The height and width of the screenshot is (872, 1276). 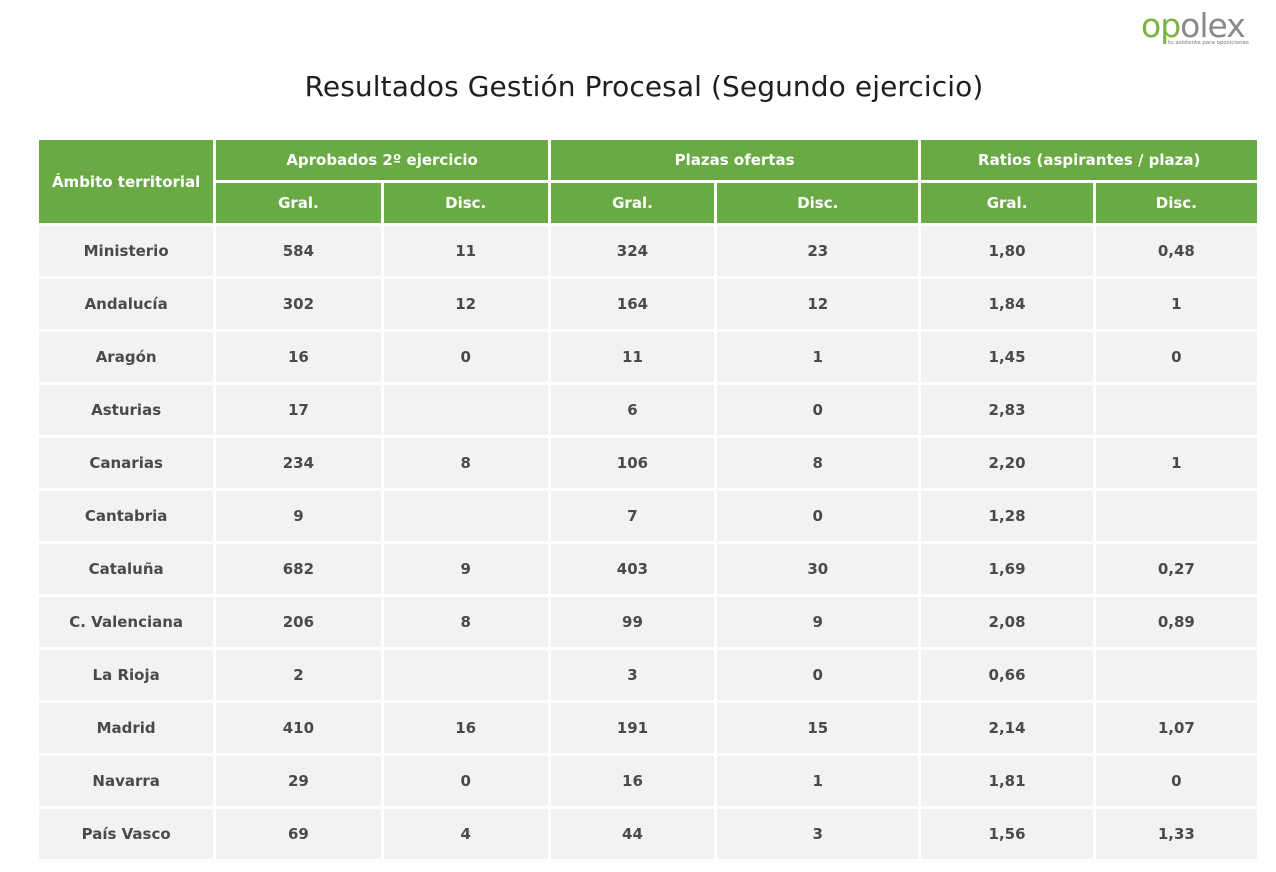 What do you see at coordinates (126, 834) in the screenshot?
I see `cell-region: País Vasco` at bounding box center [126, 834].